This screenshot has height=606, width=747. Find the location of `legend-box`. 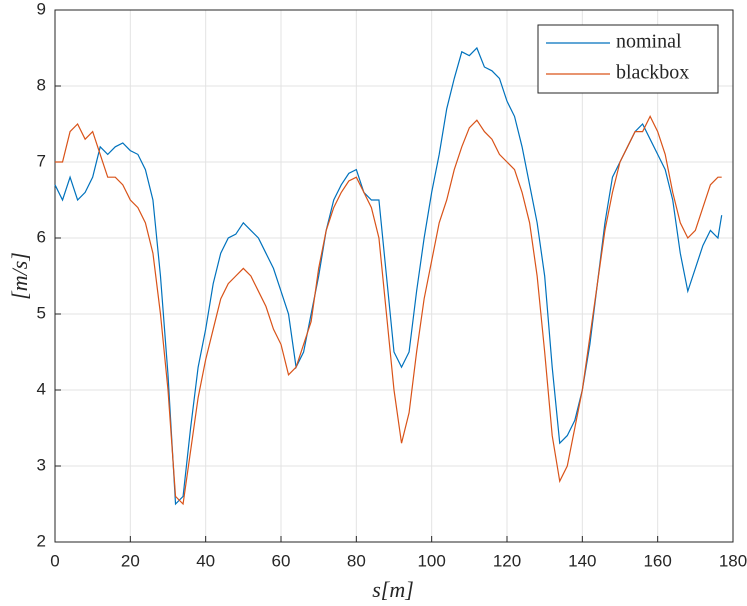

legend-box is located at coordinates (628, 59).